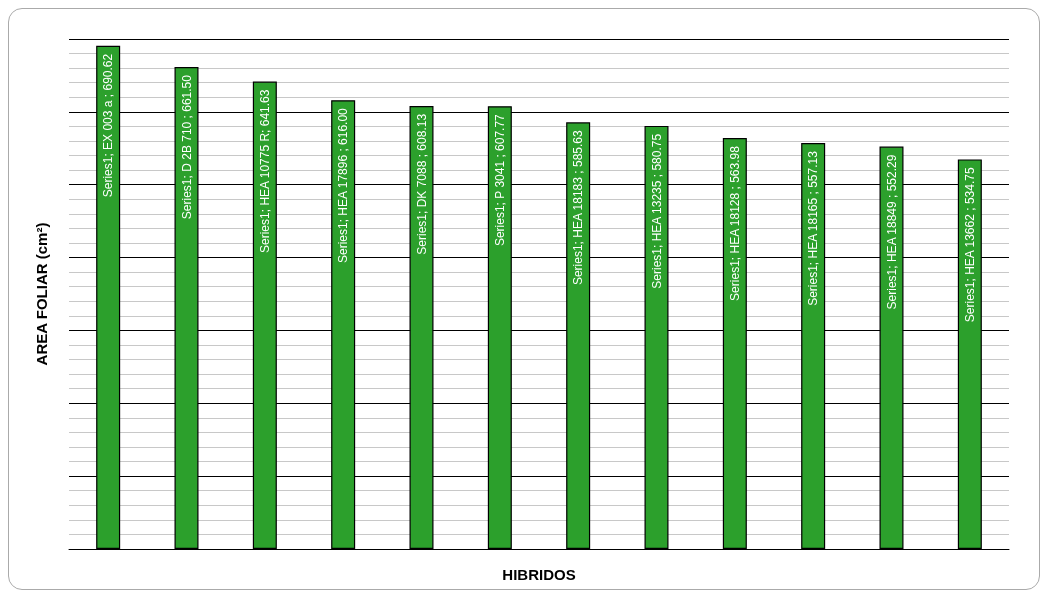 The height and width of the screenshot is (601, 1056). What do you see at coordinates (578, 208) in the screenshot?
I see `data-label: Series1; HEA 18183 ; 585.63` at bounding box center [578, 208].